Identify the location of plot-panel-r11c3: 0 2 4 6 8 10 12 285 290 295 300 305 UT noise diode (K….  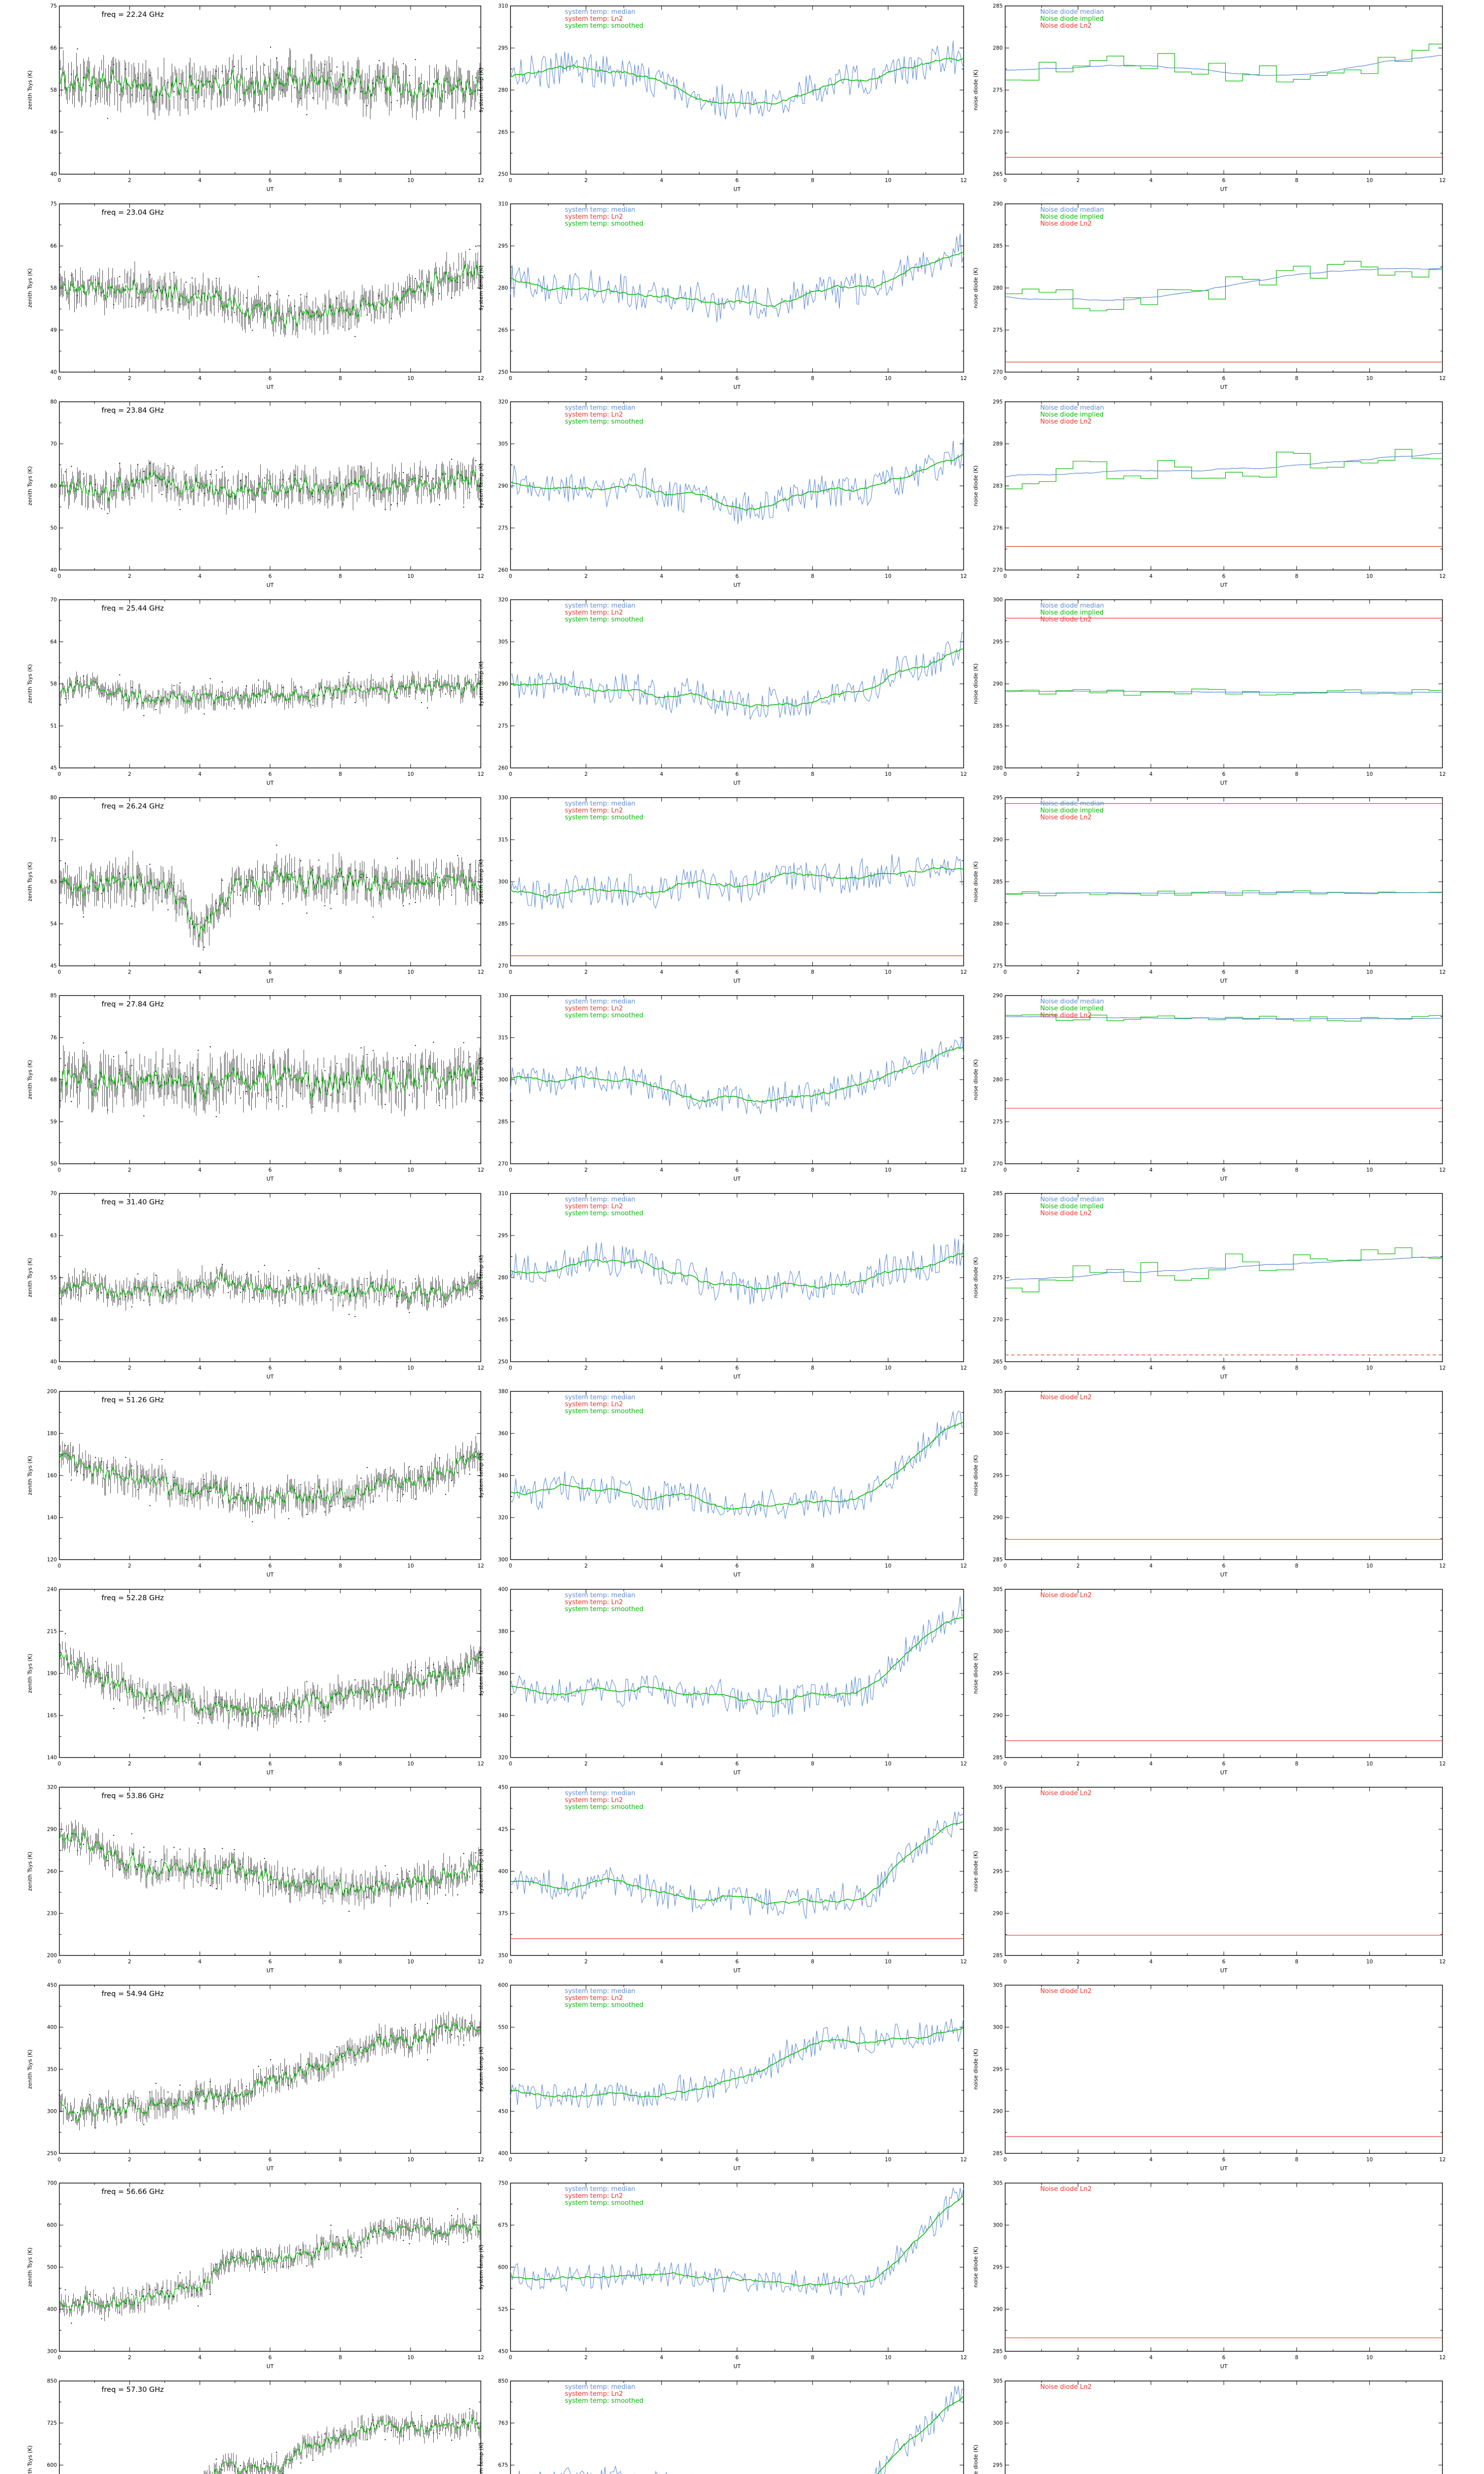
(1209, 2078).